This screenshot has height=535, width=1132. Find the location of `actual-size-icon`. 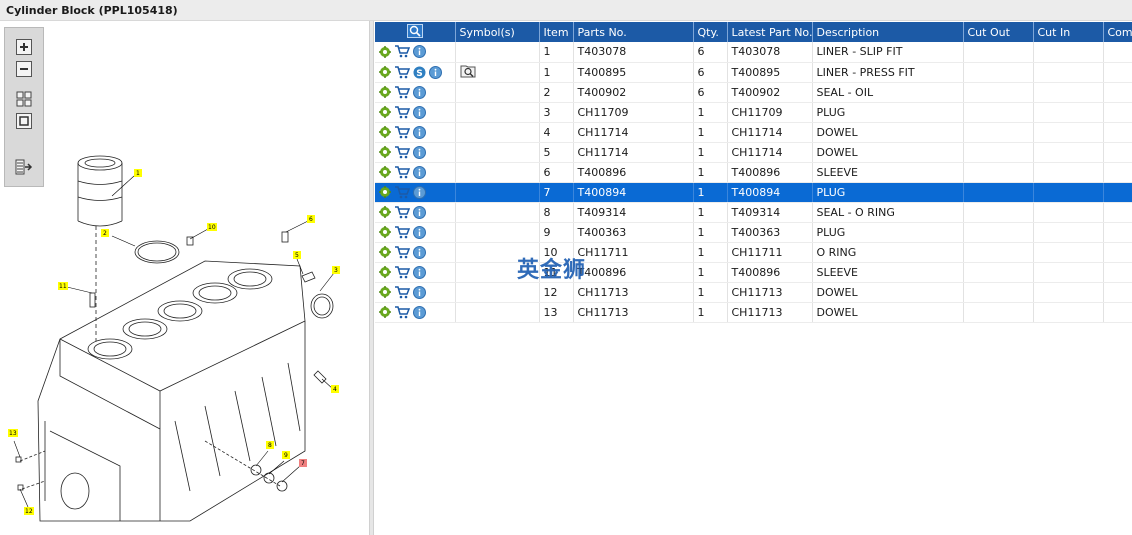

actual-size-icon is located at coordinates (24, 121).